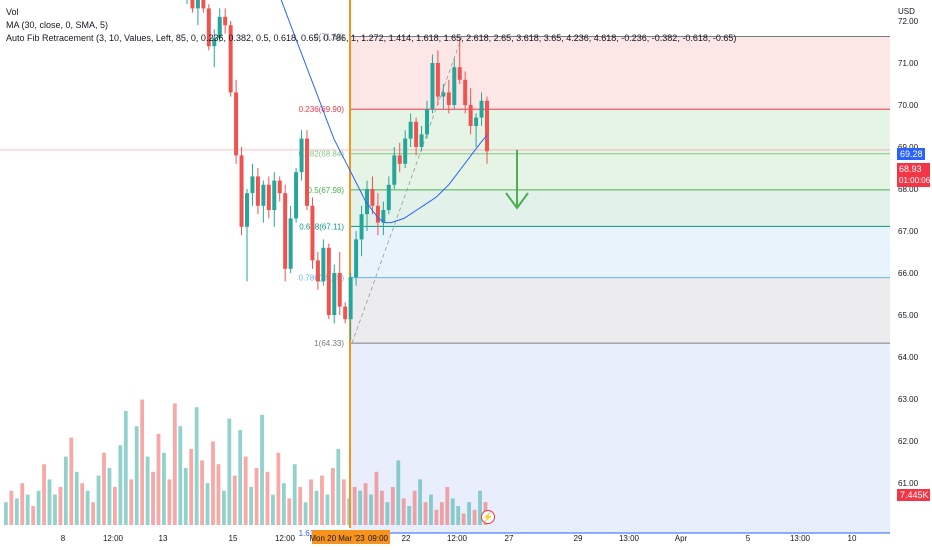  What do you see at coordinates (908, 315) in the screenshot?
I see `y-tick-label: 65.00` at bounding box center [908, 315].